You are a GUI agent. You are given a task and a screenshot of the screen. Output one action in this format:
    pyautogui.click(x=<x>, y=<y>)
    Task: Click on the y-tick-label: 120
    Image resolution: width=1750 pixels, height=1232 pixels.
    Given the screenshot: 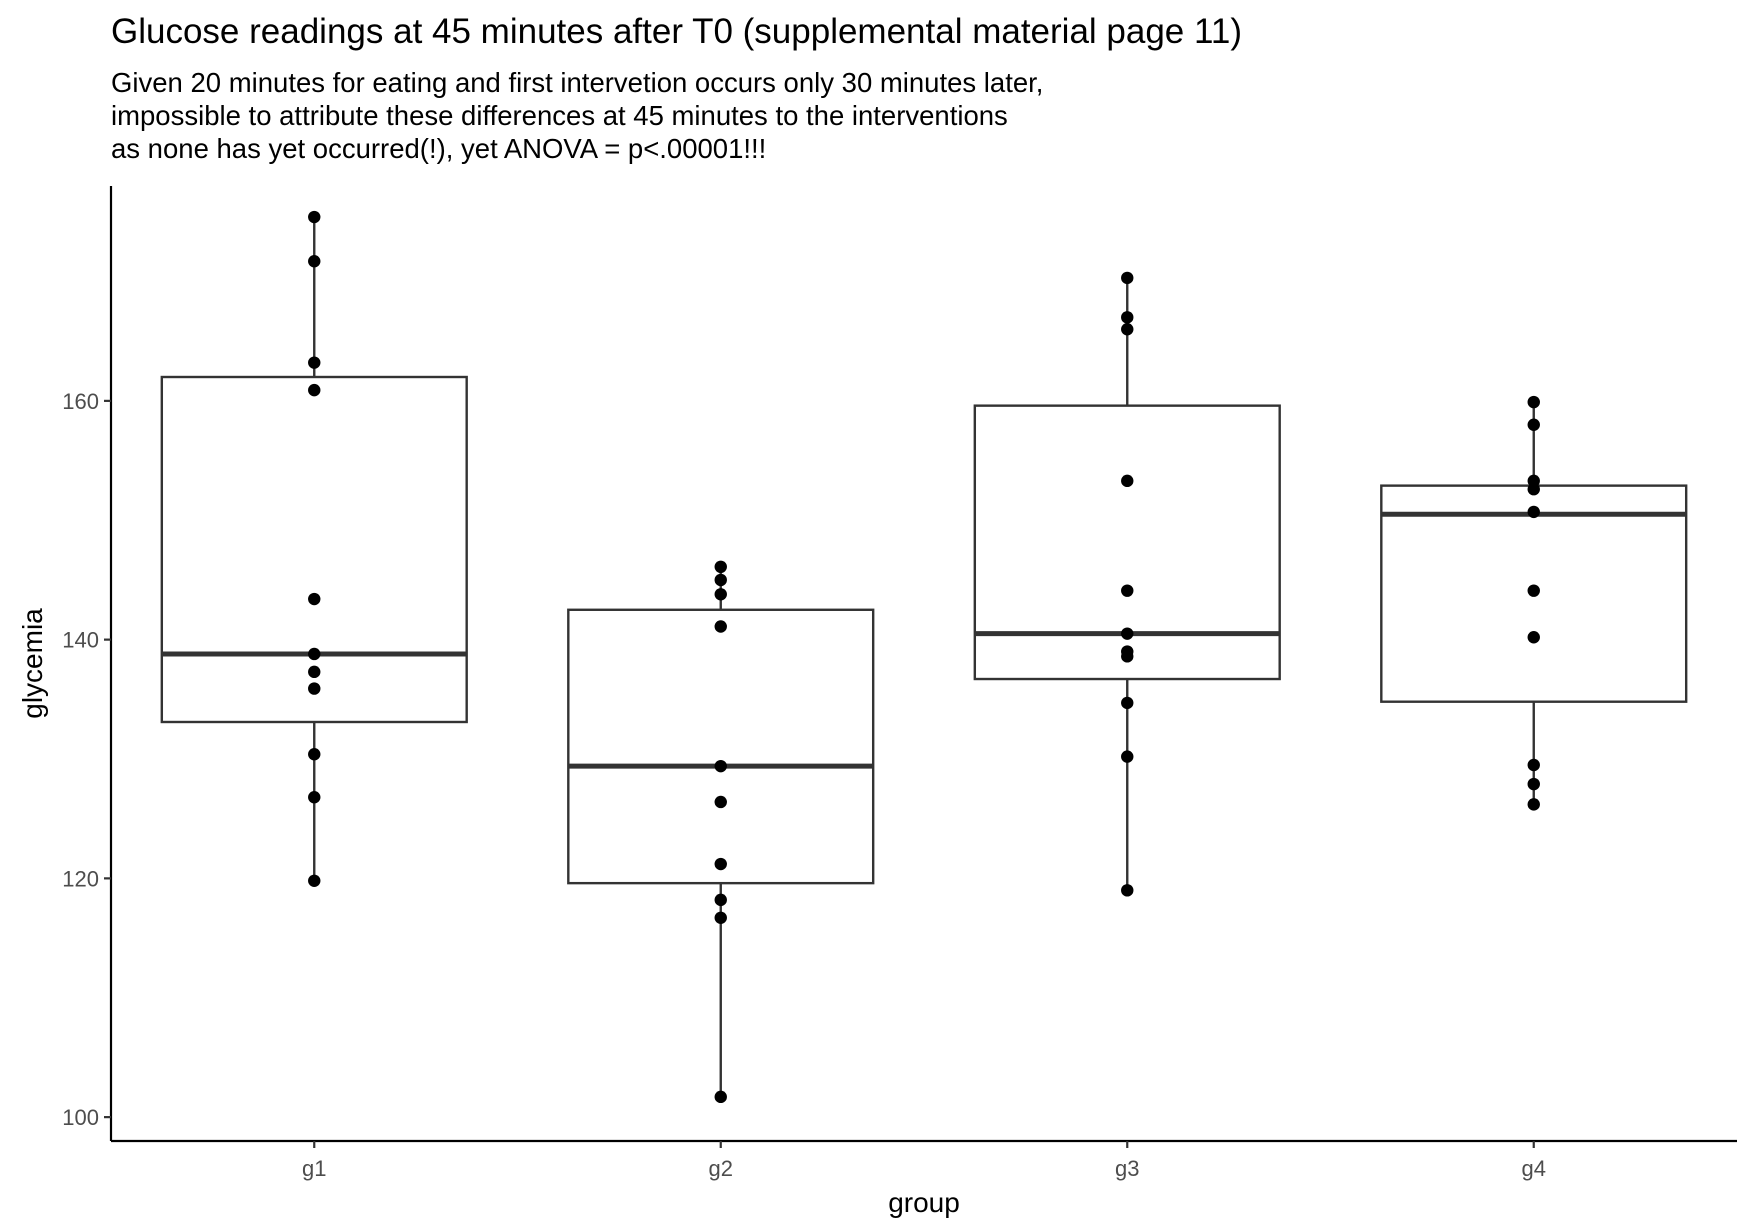 What is the action you would take?
    pyautogui.click(x=80, y=878)
    